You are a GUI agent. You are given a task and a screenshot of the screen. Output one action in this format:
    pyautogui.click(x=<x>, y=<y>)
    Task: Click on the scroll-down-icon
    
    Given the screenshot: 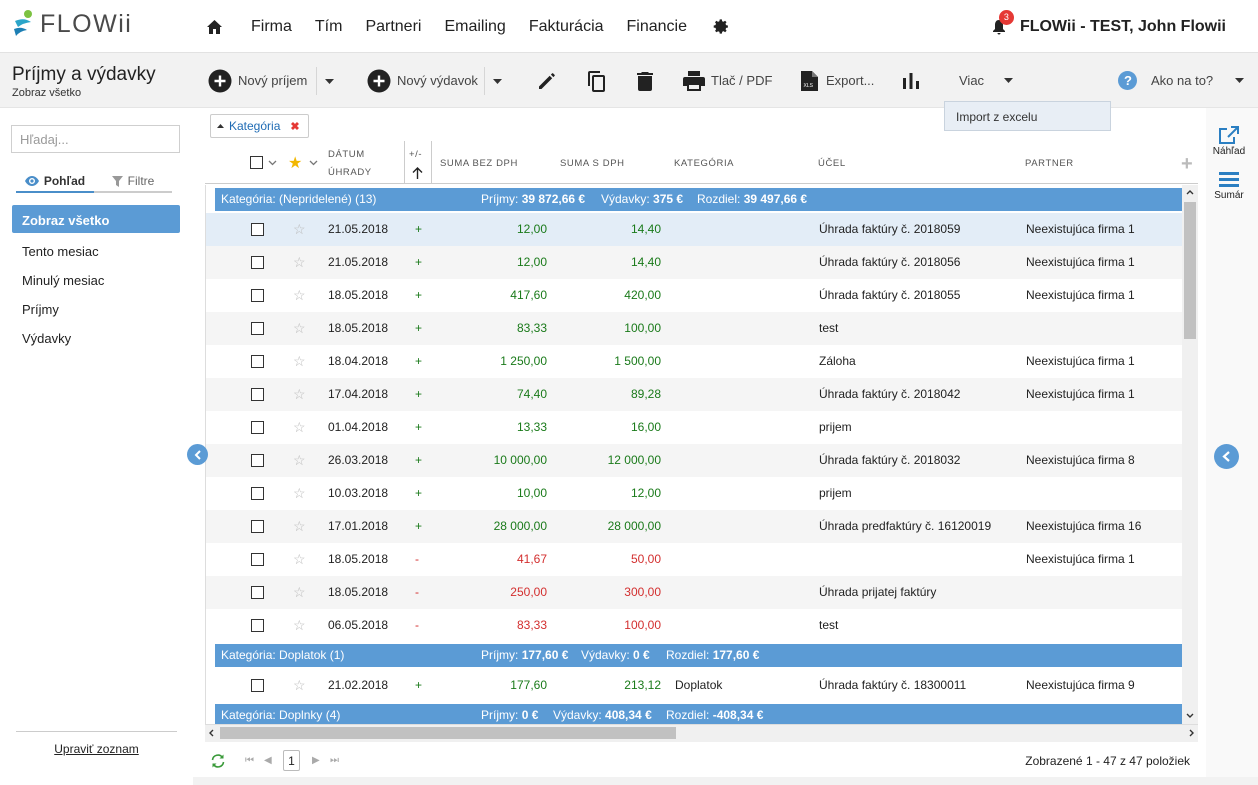 What is the action you would take?
    pyautogui.click(x=1190, y=715)
    